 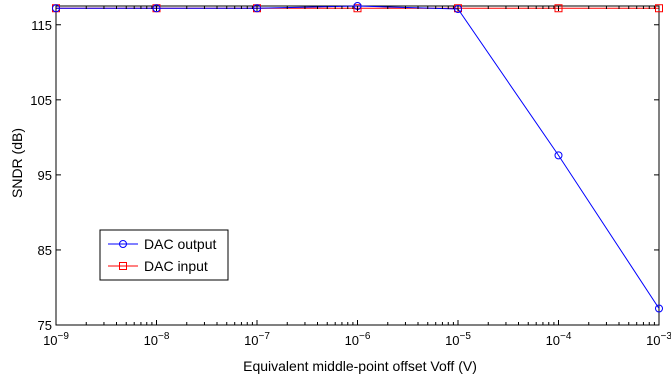 What do you see at coordinates (559, 339) in the screenshot?
I see `x-tick-label: 10⁻⁴` at bounding box center [559, 339].